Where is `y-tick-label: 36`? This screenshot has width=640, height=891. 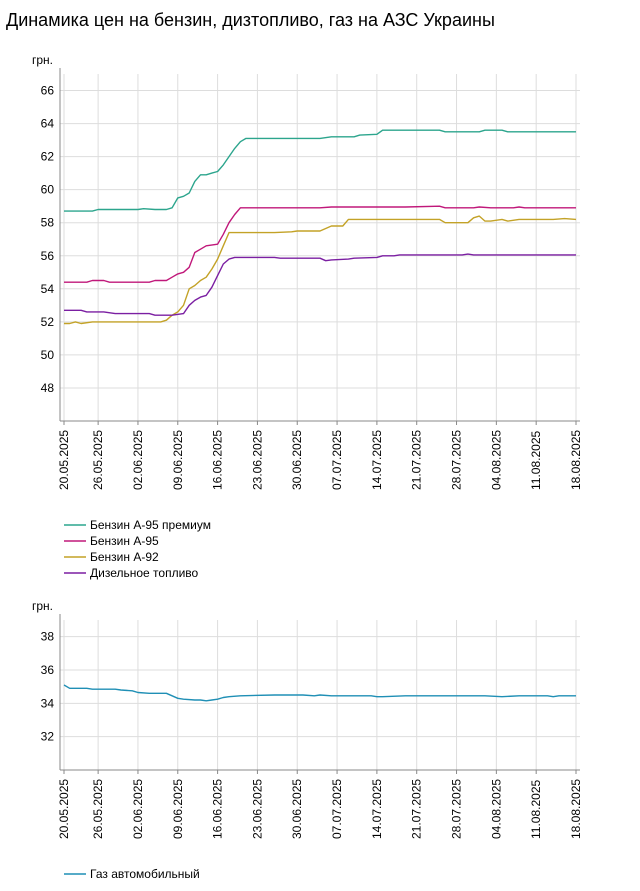
y-tick-label: 36 is located at coordinates (48, 670).